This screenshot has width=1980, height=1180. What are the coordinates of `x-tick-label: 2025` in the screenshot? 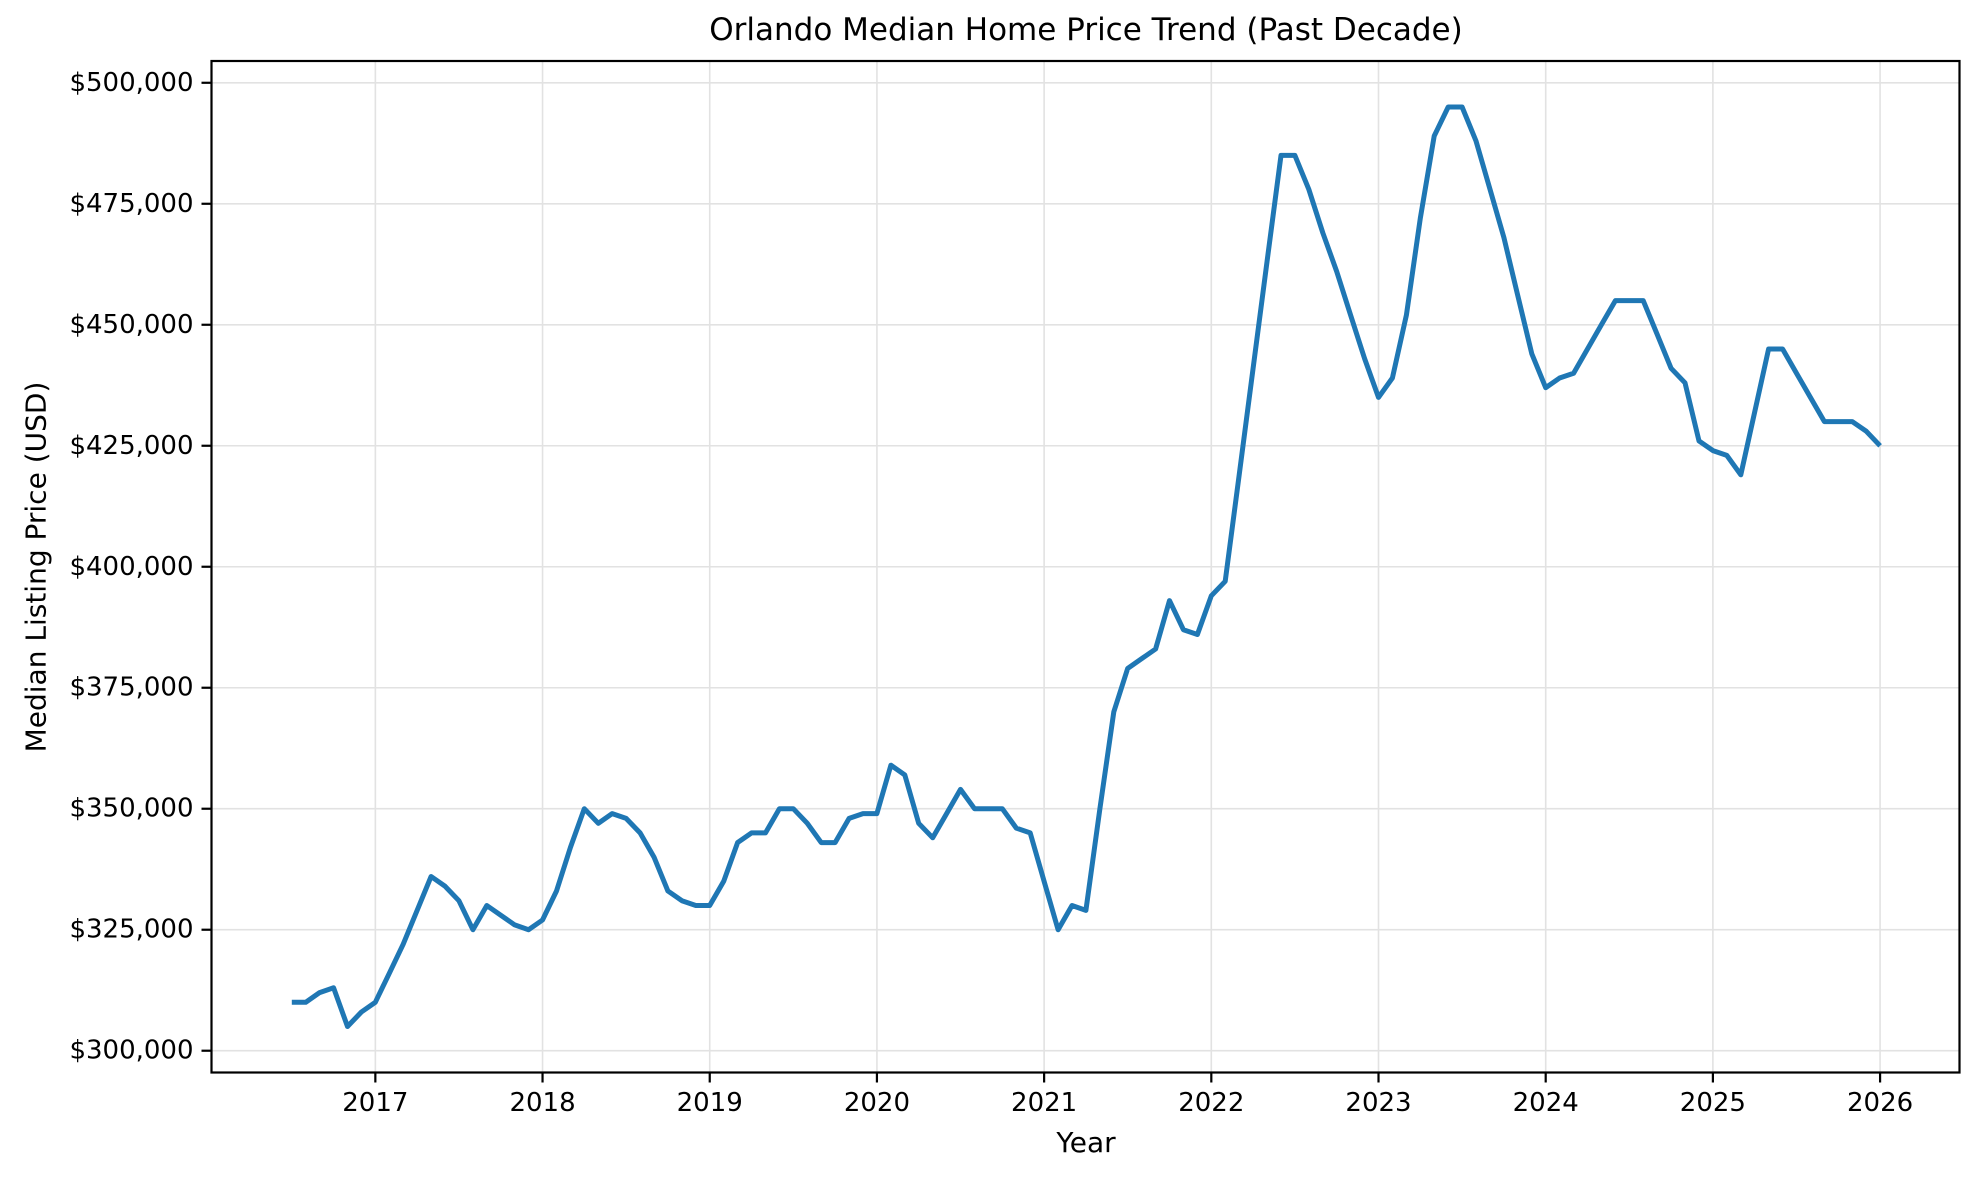 It's located at (1713, 1103).